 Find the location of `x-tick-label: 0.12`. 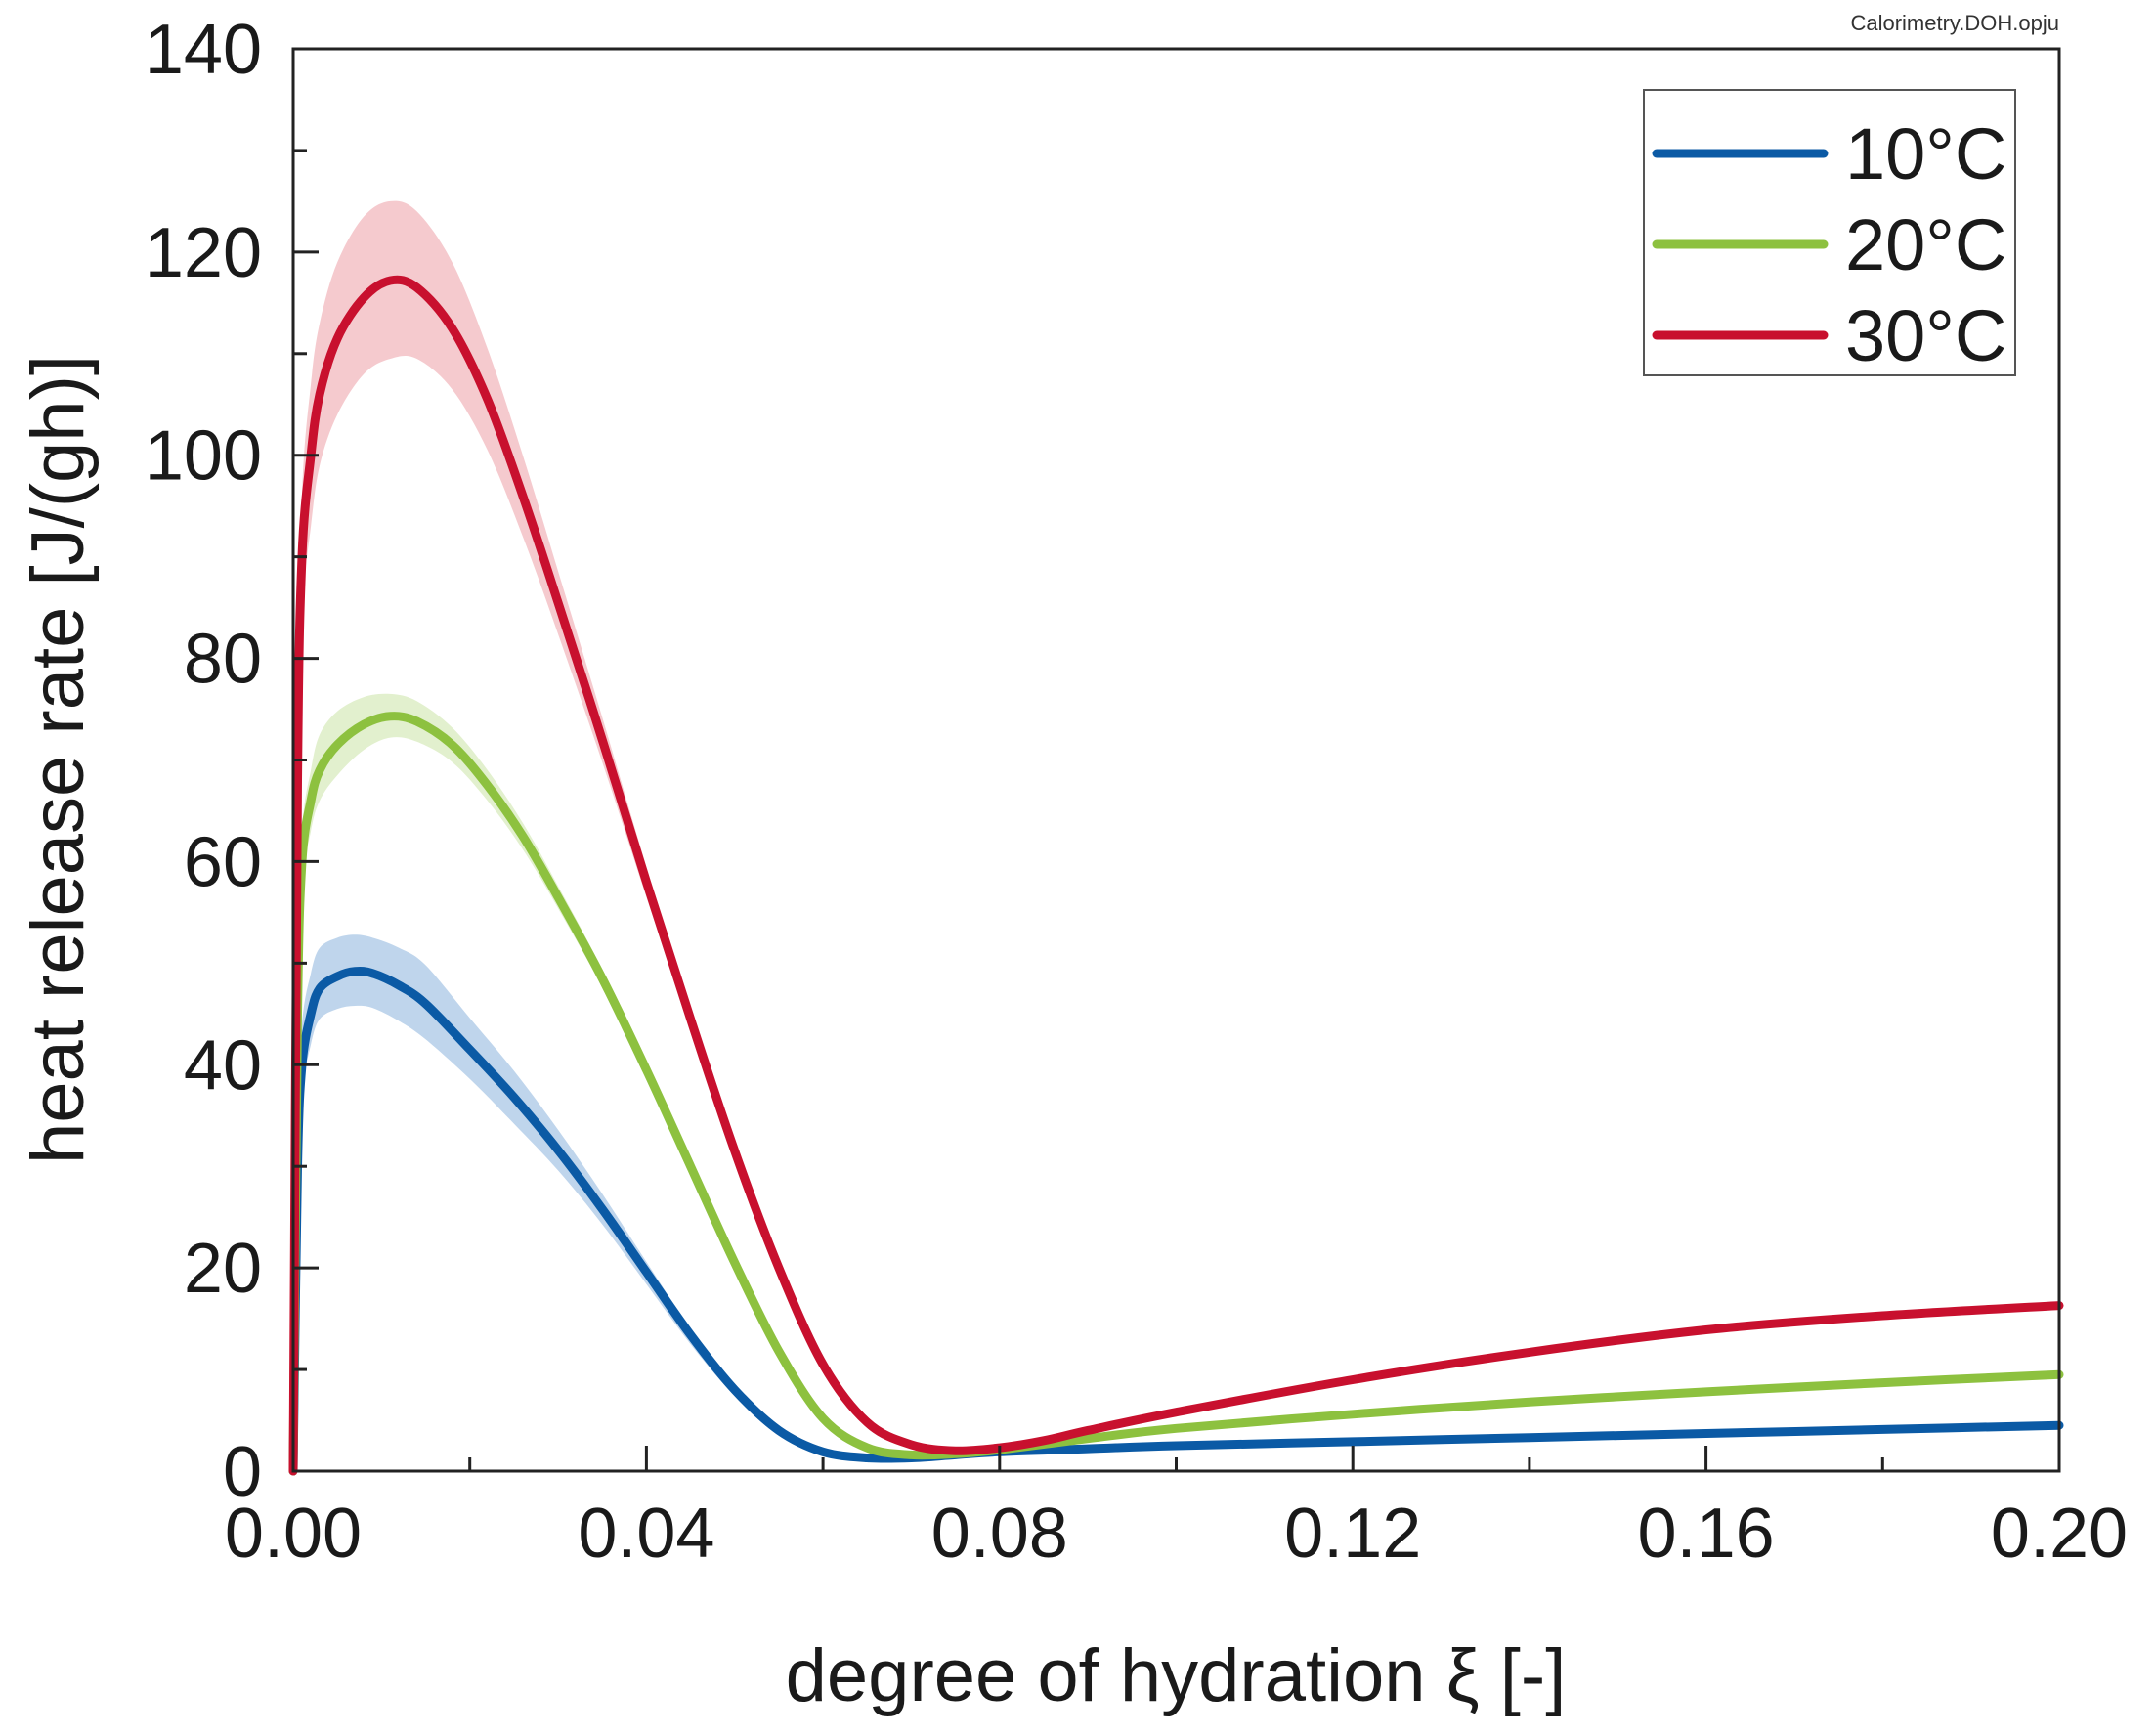

x-tick-label: 0.12 is located at coordinates (1352, 1534).